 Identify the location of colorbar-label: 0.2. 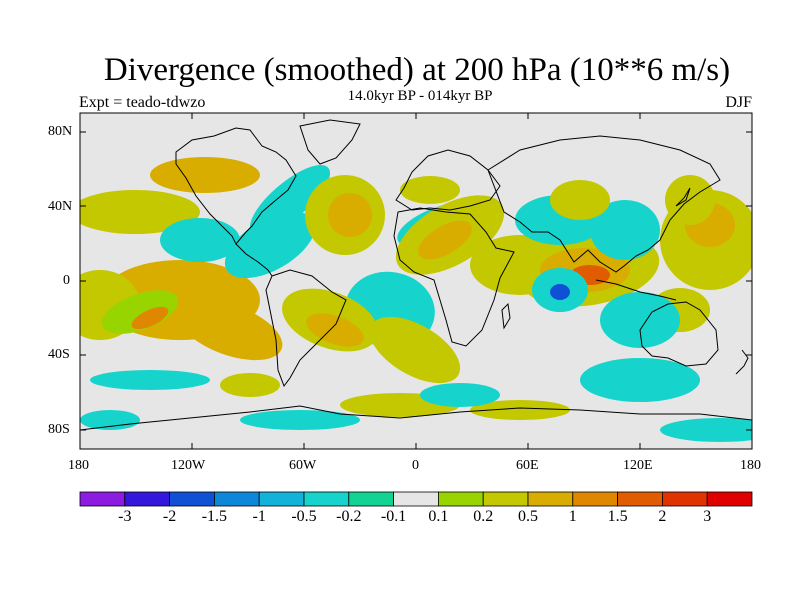
(483, 516).